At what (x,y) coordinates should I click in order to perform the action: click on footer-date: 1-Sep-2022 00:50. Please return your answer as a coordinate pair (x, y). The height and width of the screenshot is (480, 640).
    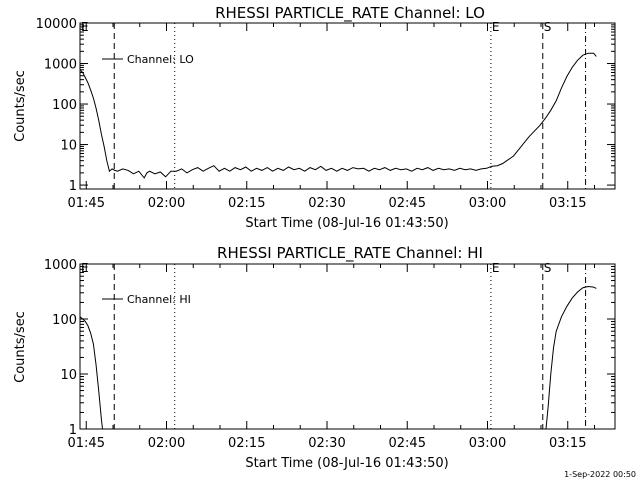
    Looking at the image, I should click on (600, 474).